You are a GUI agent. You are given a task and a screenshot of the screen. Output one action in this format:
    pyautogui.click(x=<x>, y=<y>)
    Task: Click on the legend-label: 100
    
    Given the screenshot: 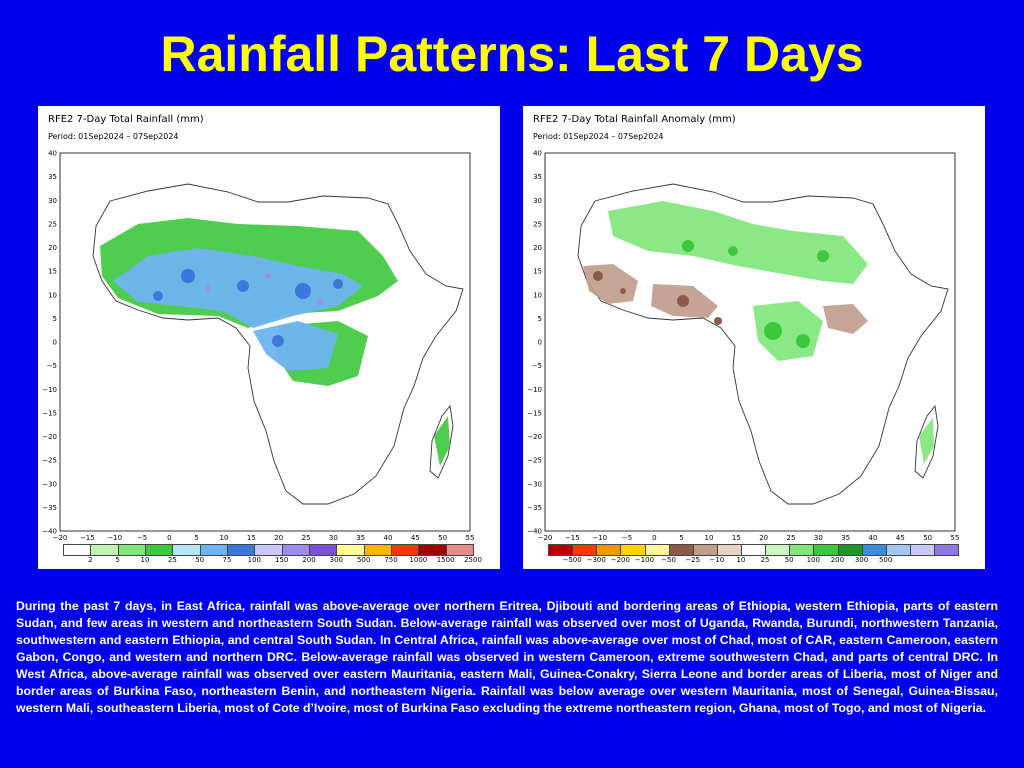 What is the action you would take?
    pyautogui.click(x=813, y=560)
    